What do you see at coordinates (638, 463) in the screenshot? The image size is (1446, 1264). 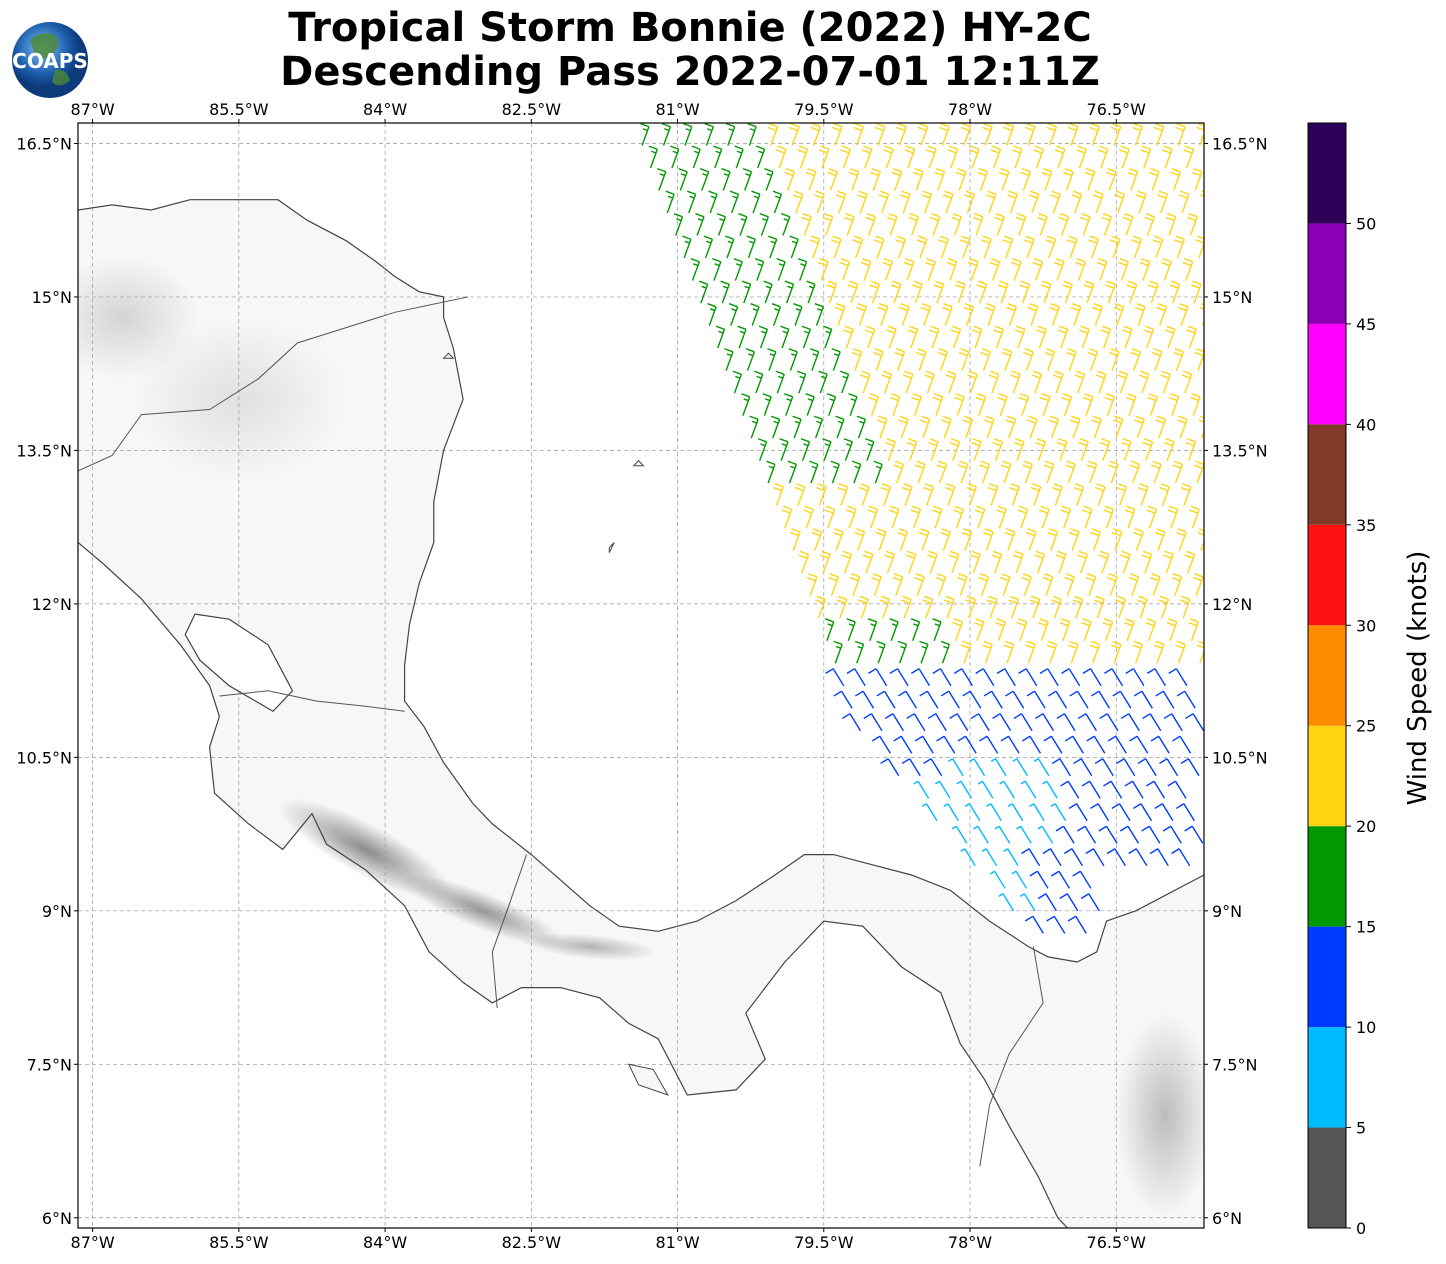 I see `island` at bounding box center [638, 463].